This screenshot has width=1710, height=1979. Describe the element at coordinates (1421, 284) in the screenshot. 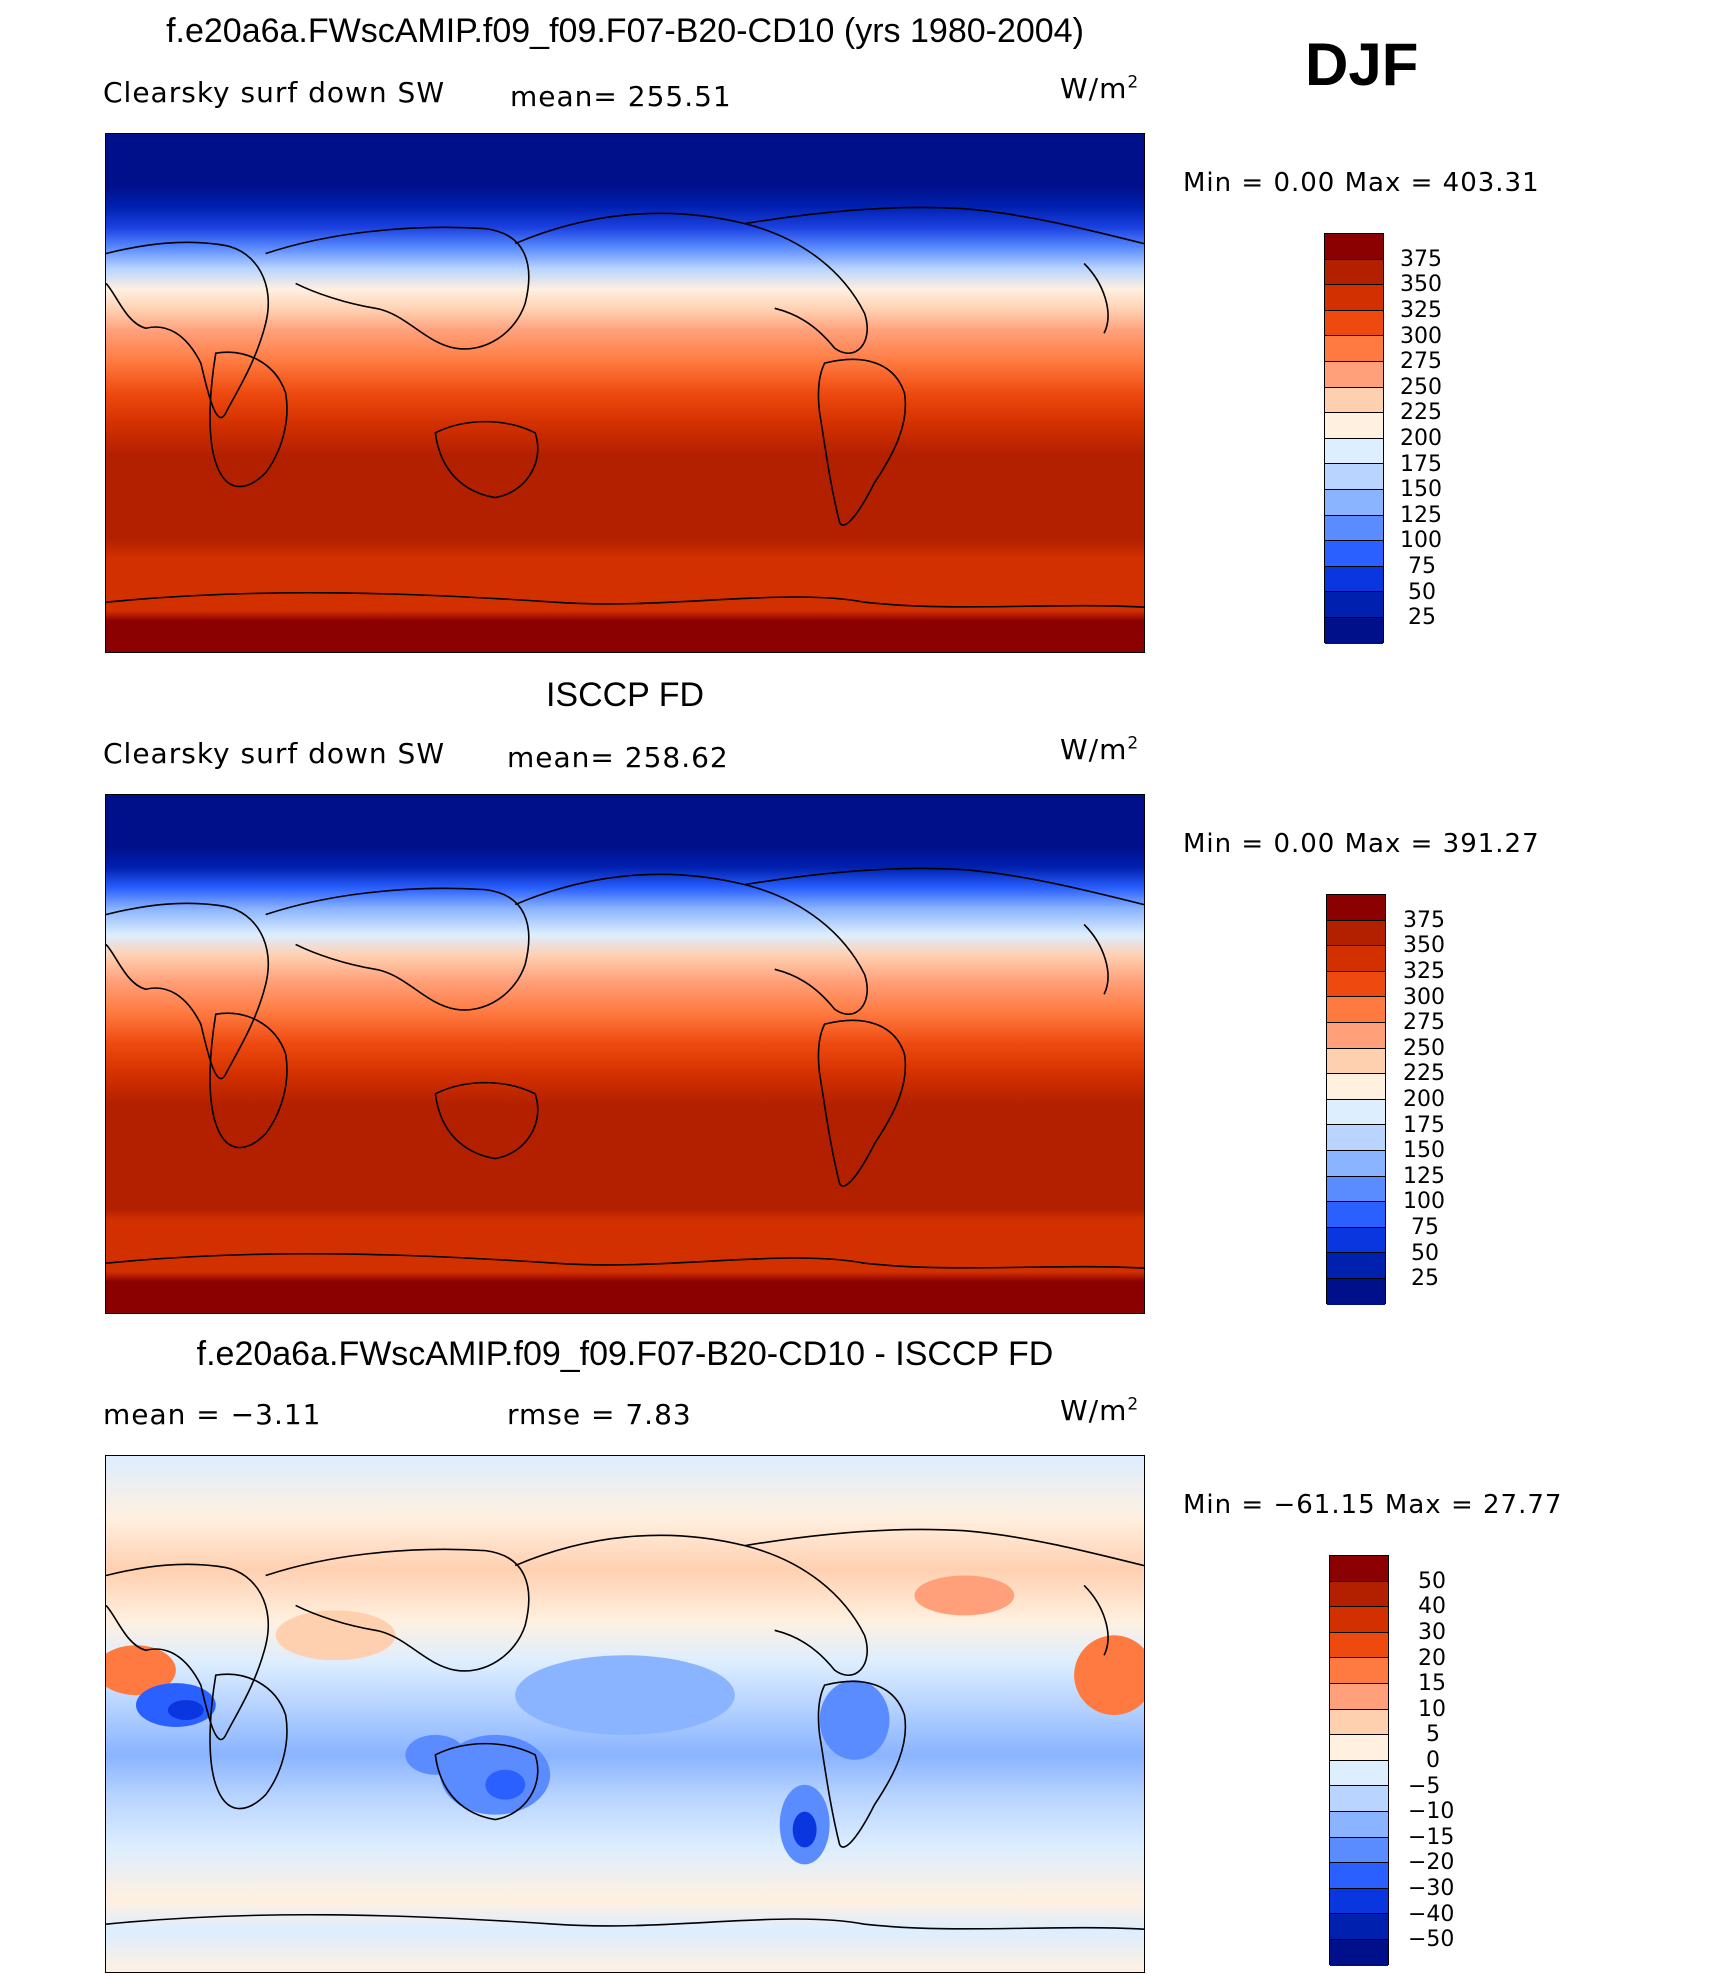

I see `panel1-tick: 350` at that location.